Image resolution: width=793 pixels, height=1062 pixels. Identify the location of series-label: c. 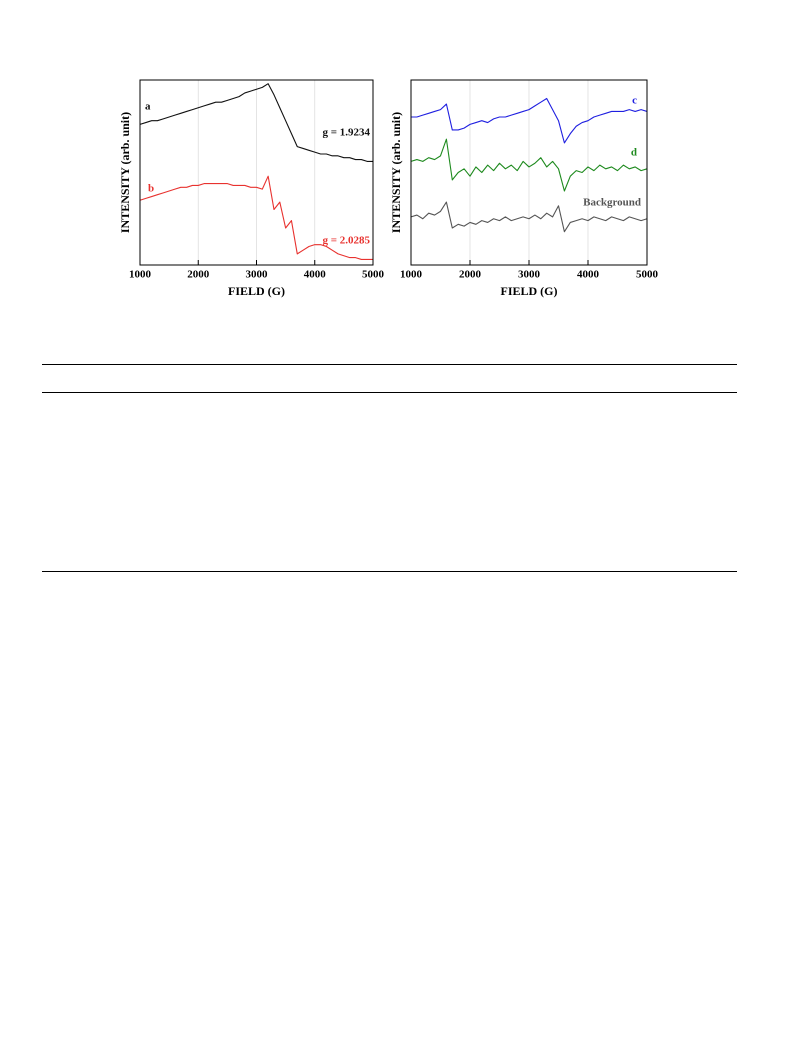
(634, 101).